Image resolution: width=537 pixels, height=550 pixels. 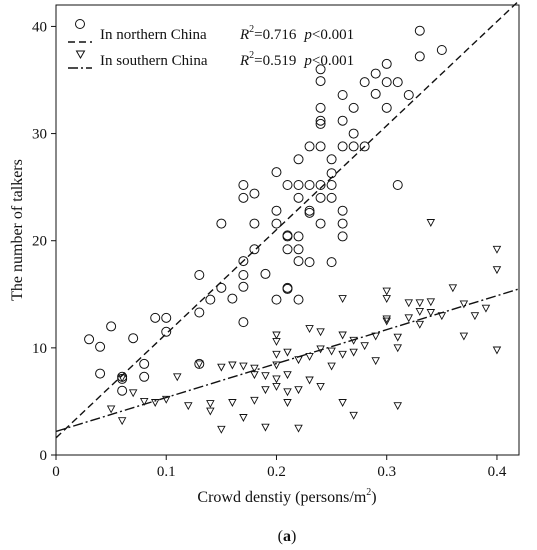 I want to click on legend-r-value-south: =0.519, so click(x=275, y=61).